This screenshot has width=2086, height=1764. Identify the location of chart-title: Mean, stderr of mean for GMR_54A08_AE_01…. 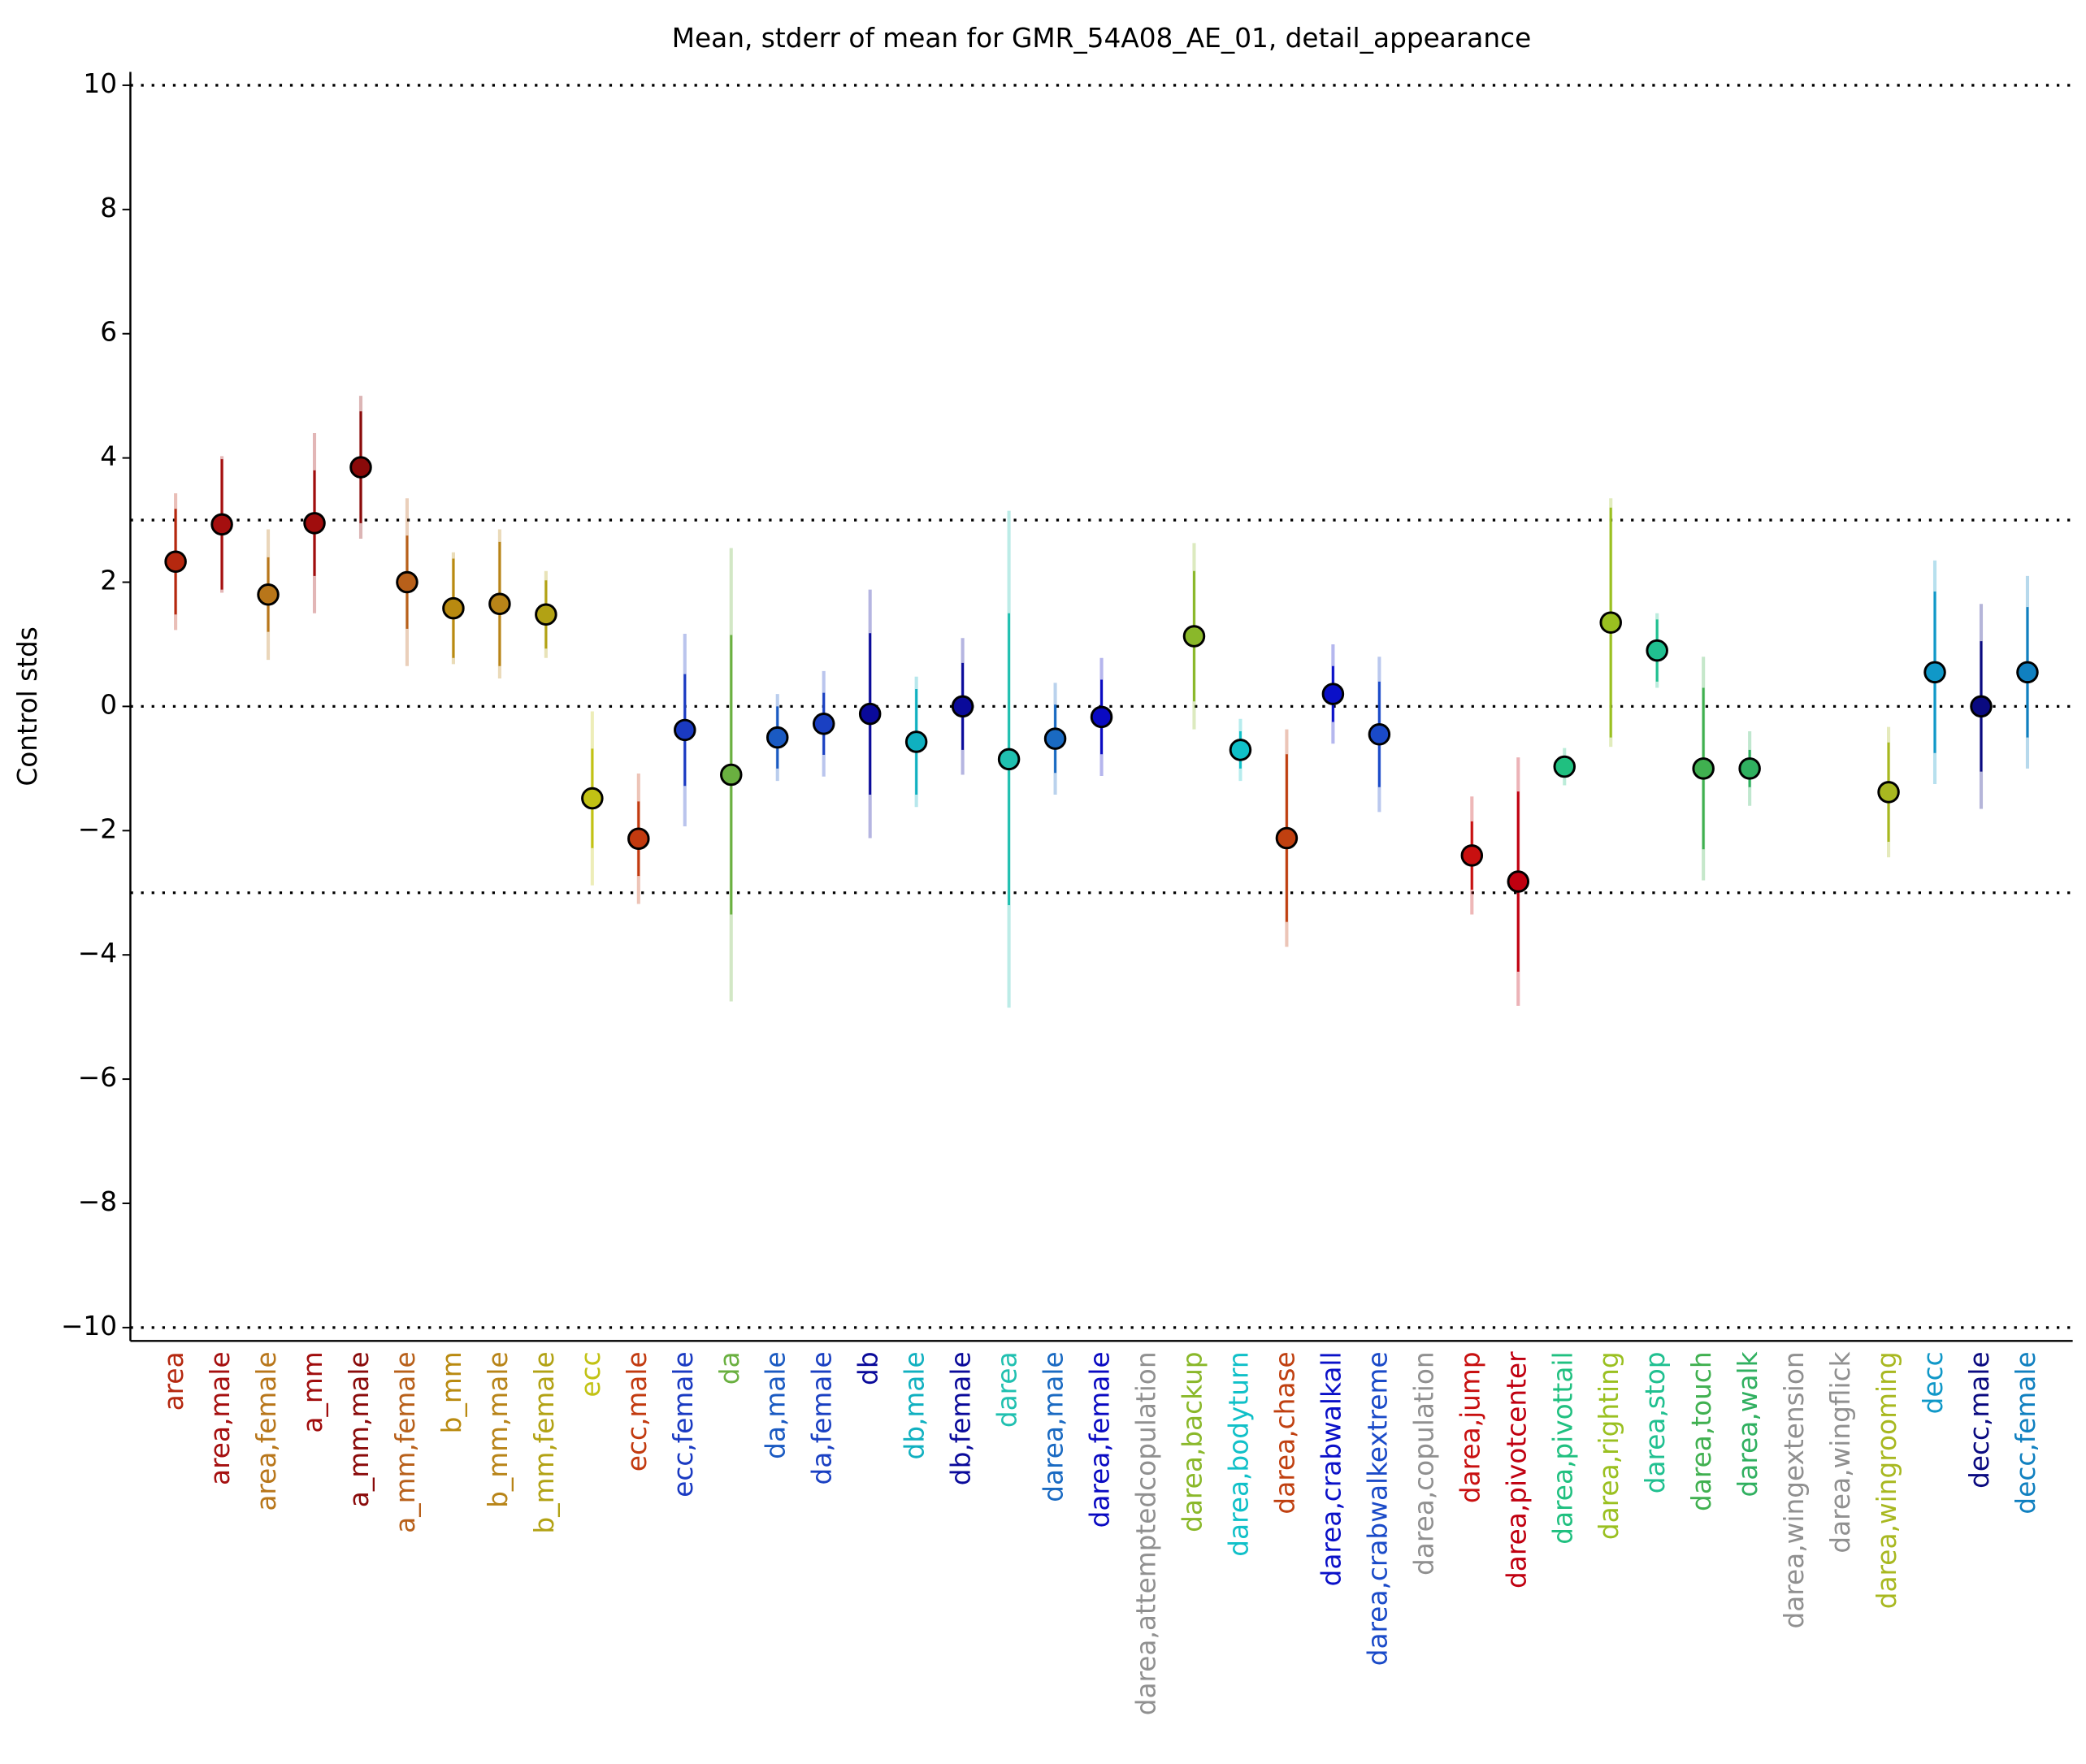
(1101, 38).